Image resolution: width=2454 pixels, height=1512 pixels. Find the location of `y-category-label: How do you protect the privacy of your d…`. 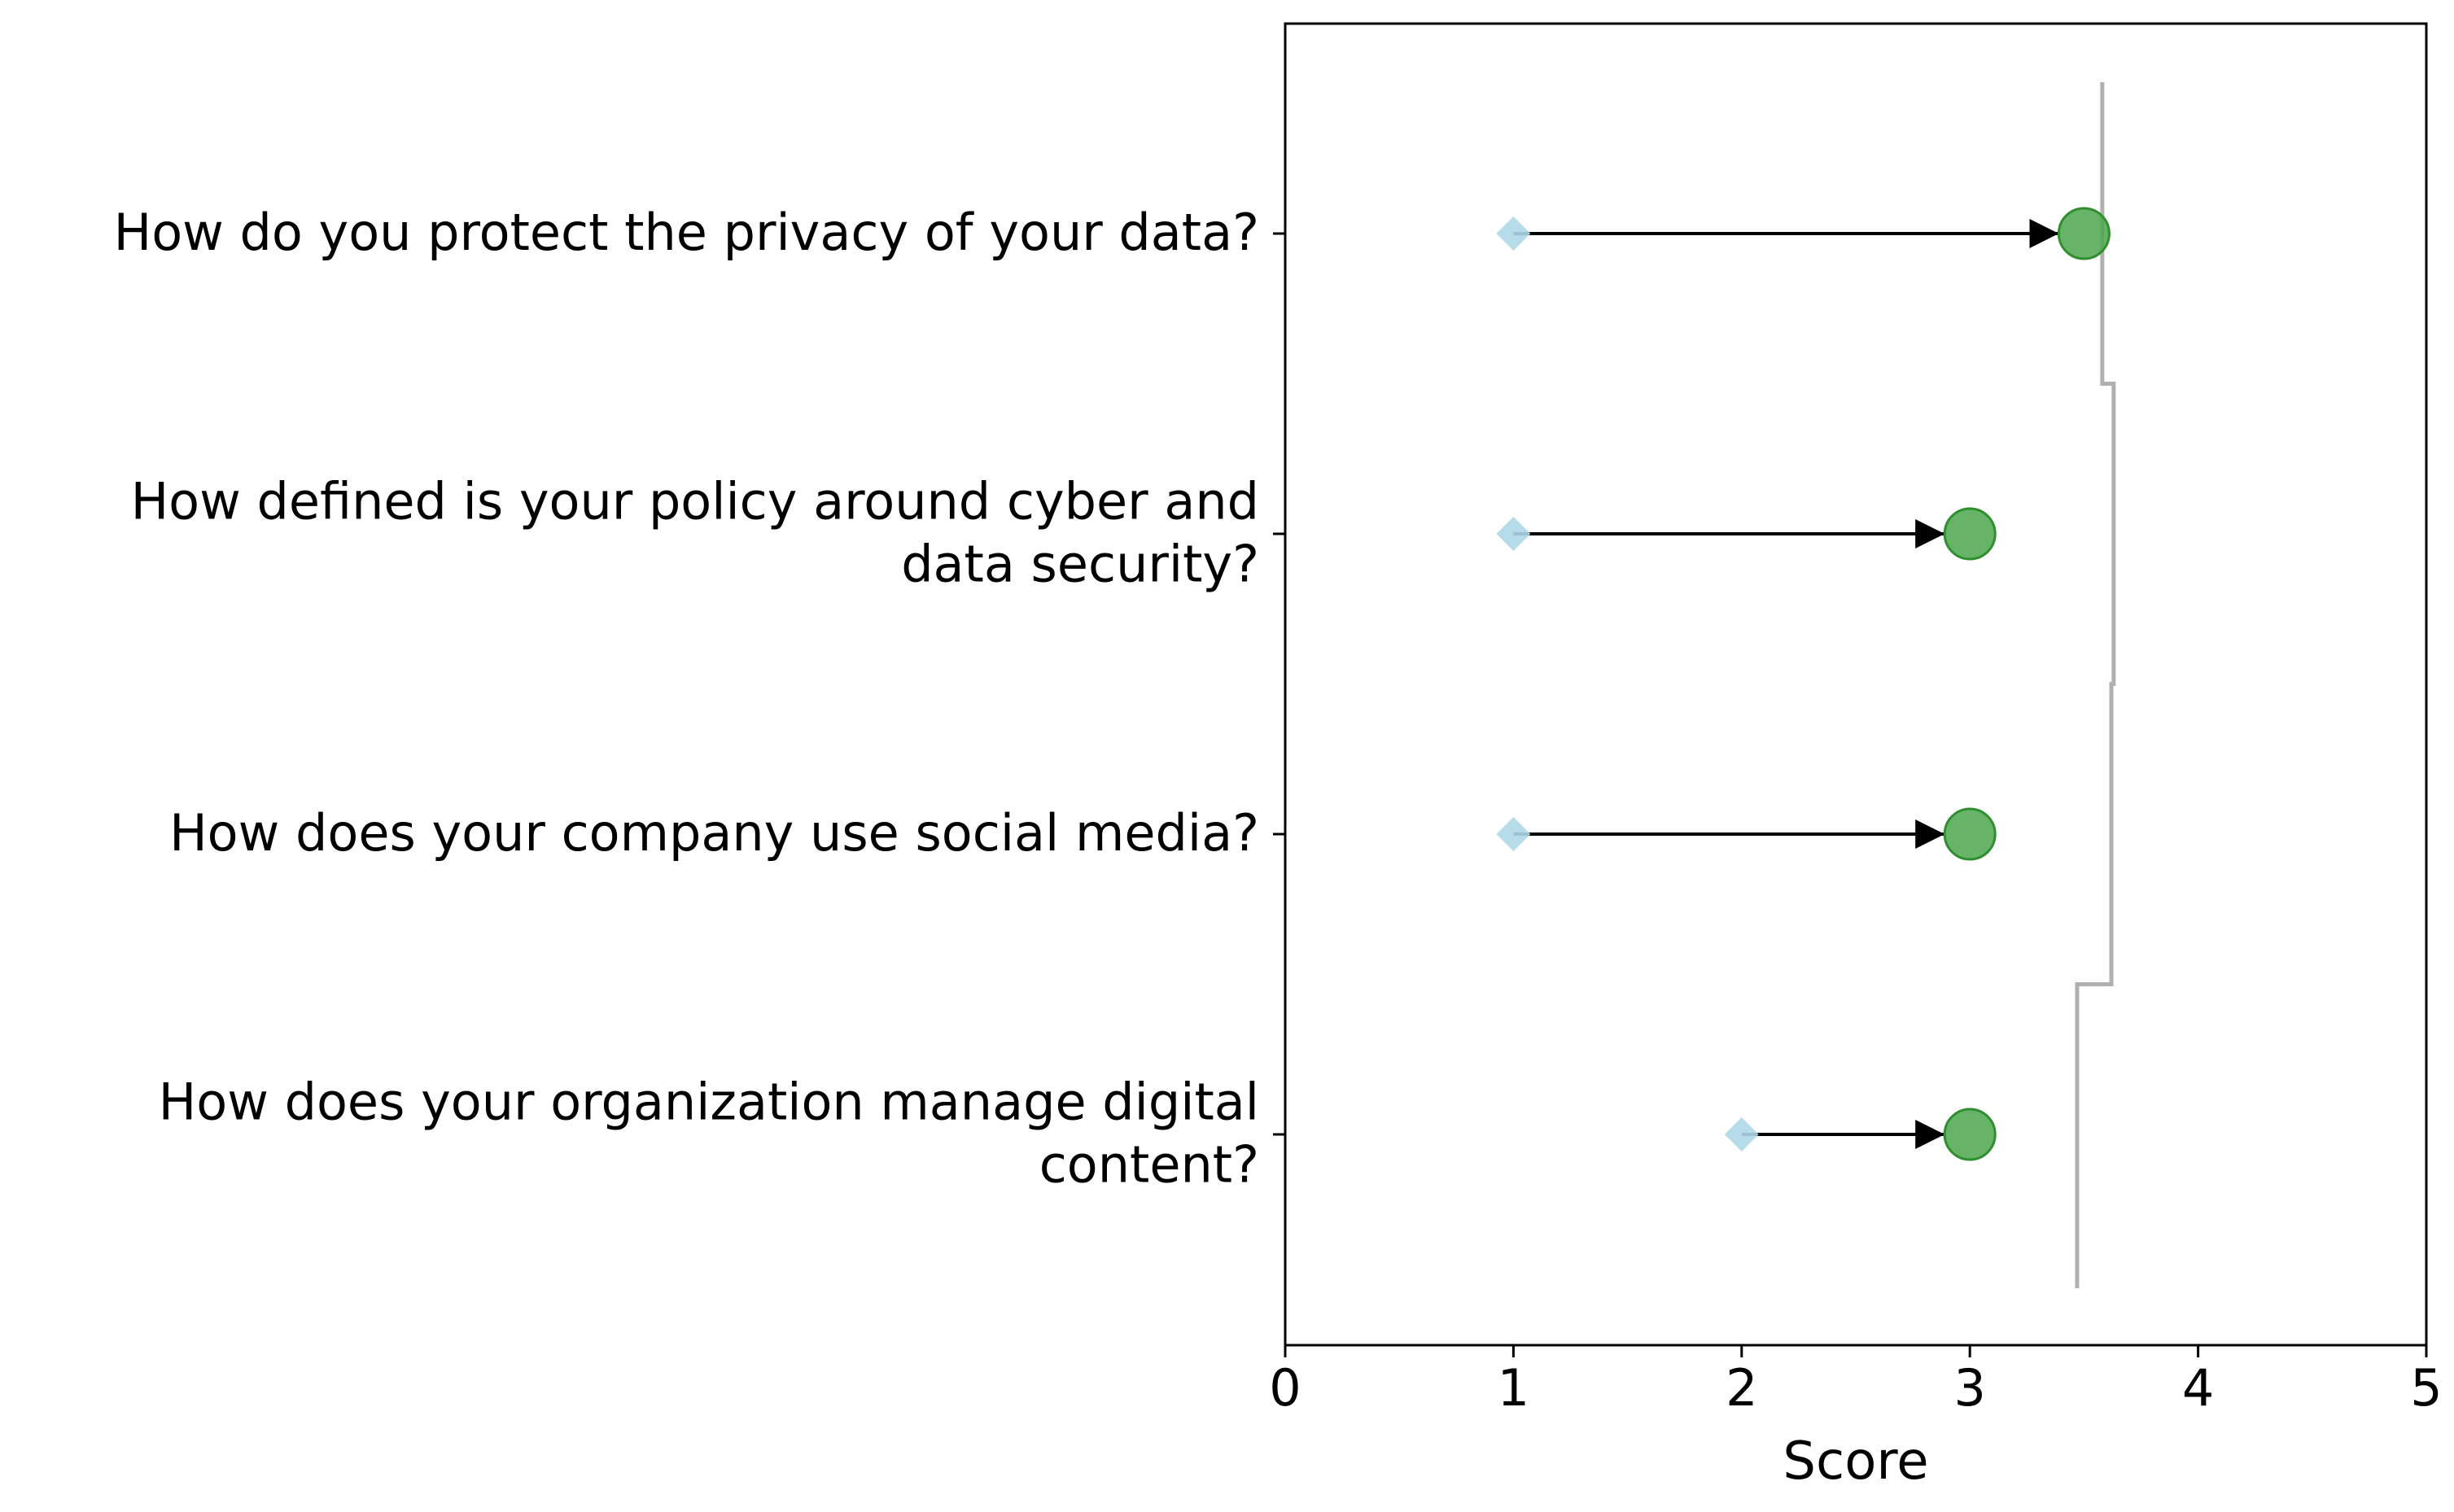

y-category-label: How do you protect the privacy of your d… is located at coordinates (686, 232).